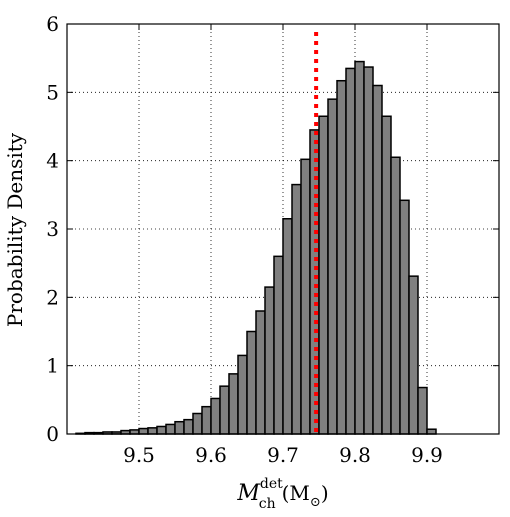  Describe the element at coordinates (52, 92) in the screenshot. I see `y-tick-label: 5` at that location.